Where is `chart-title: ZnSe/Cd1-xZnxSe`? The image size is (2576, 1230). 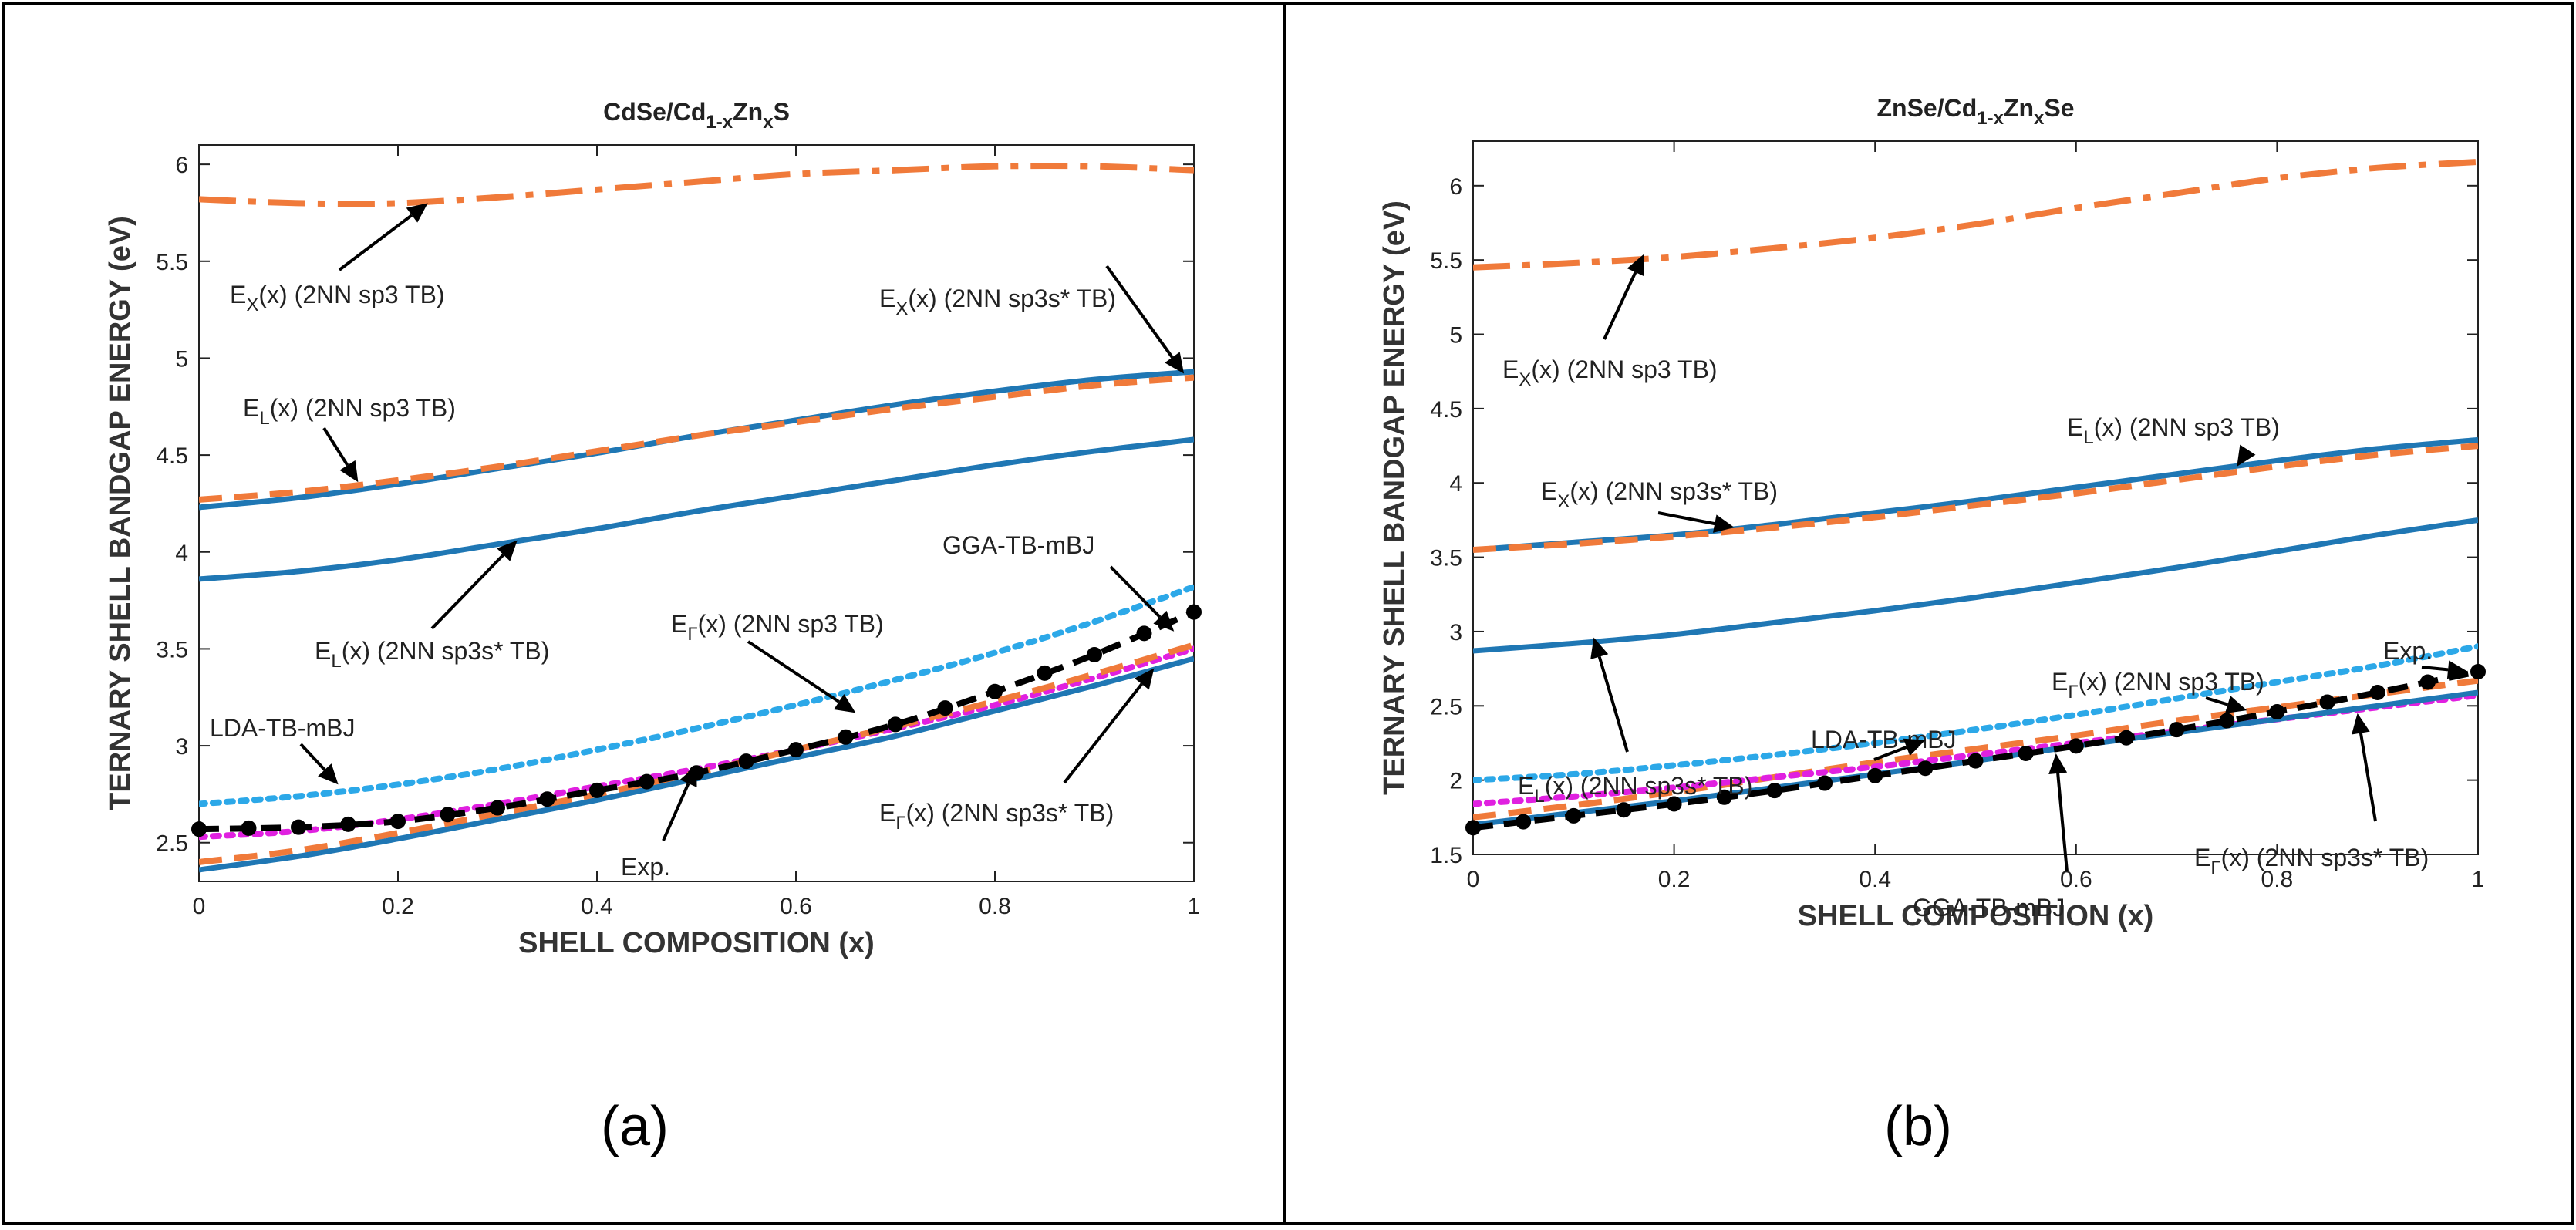 chart-title: ZnSe/Cd1-xZnxSe is located at coordinates (1975, 111).